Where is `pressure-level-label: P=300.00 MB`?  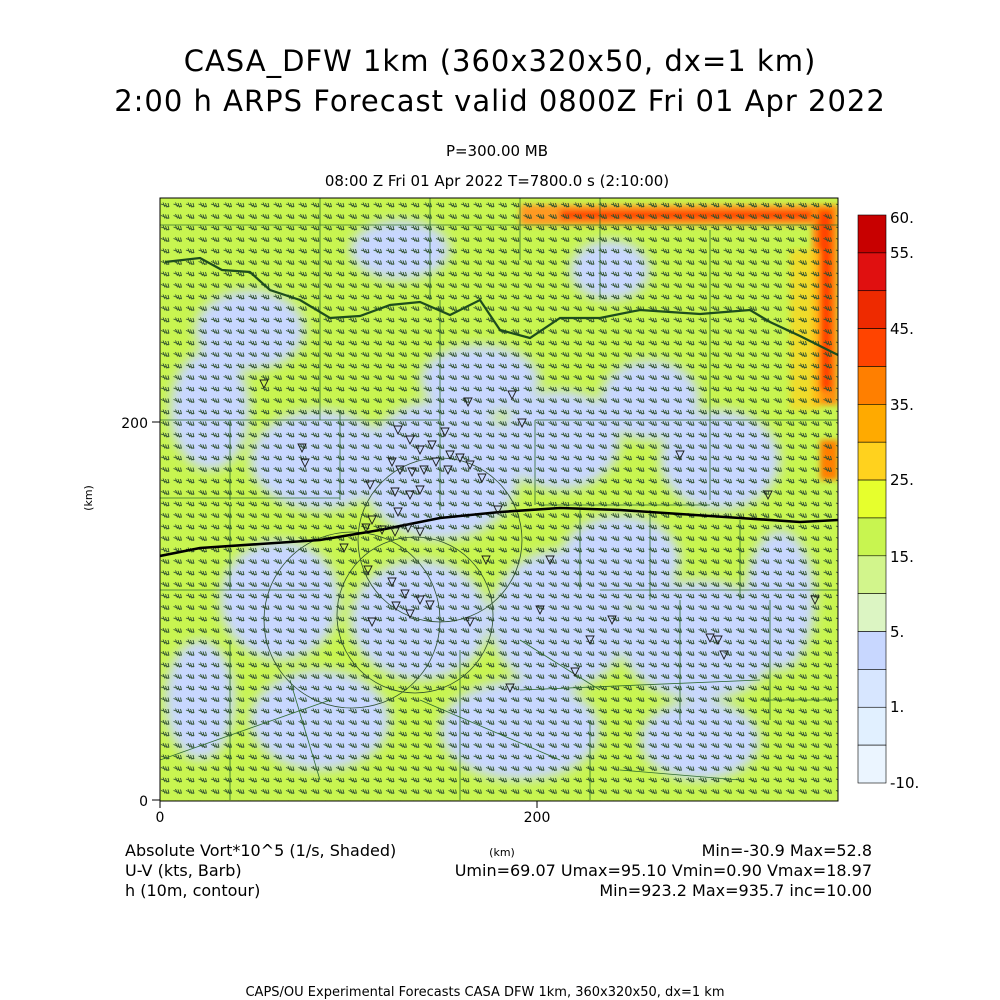 pressure-level-label: P=300.00 MB is located at coordinates (497, 151).